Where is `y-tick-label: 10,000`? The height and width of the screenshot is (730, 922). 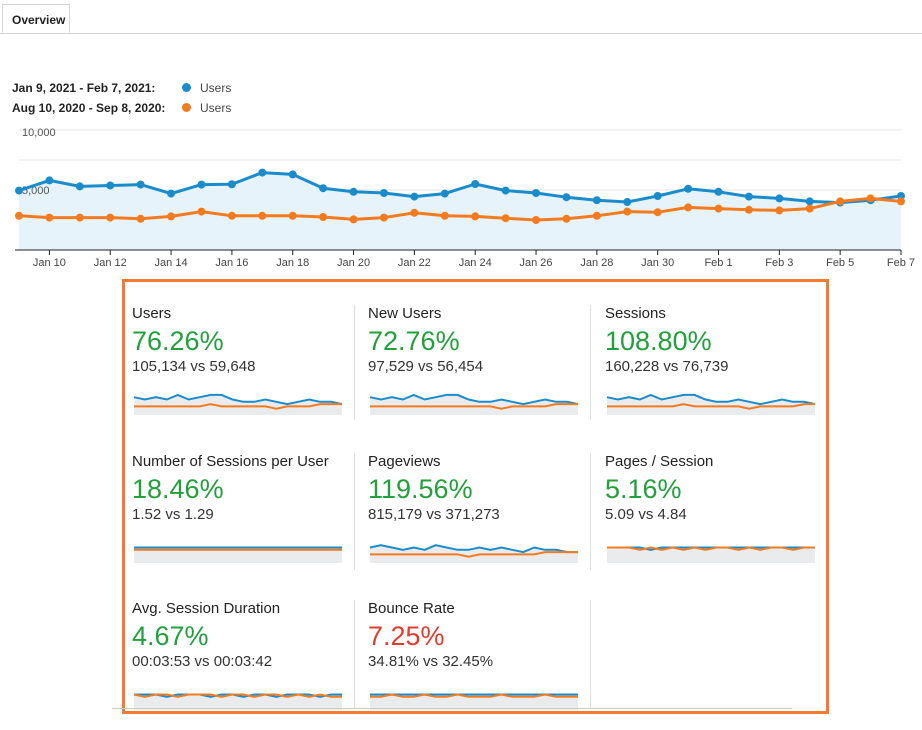 y-tick-label: 10,000 is located at coordinates (39, 133).